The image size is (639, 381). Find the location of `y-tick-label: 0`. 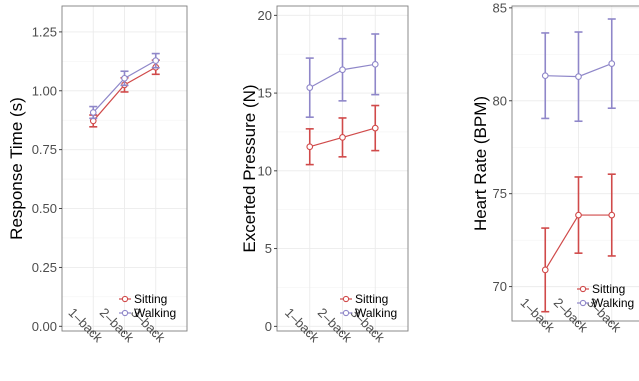

y-tick-label: 0 is located at coordinates (268, 326).